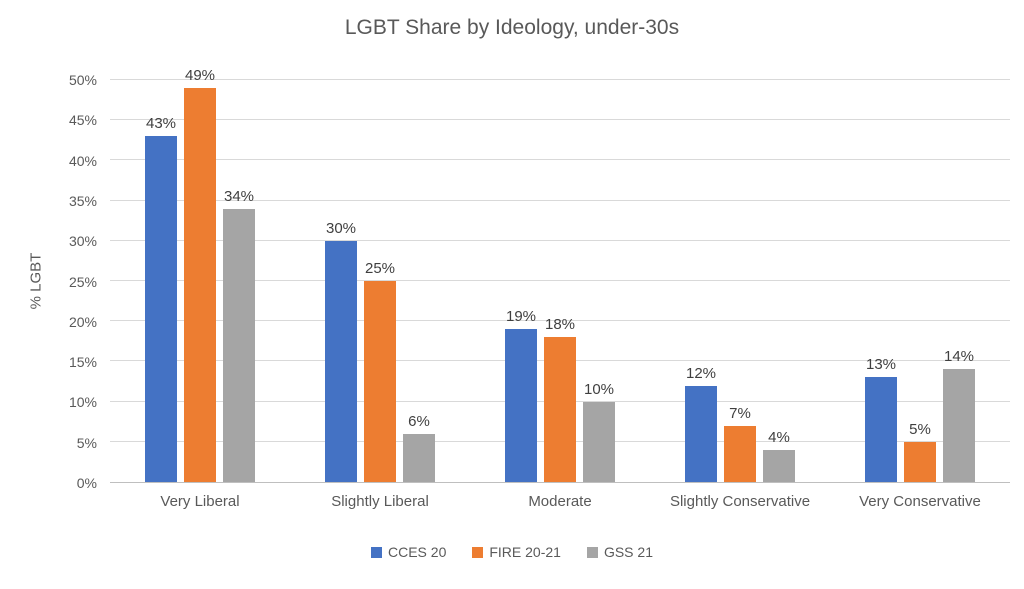 This screenshot has height=589, width=1024. I want to click on y-tick-label: 10%, so click(82, 402).